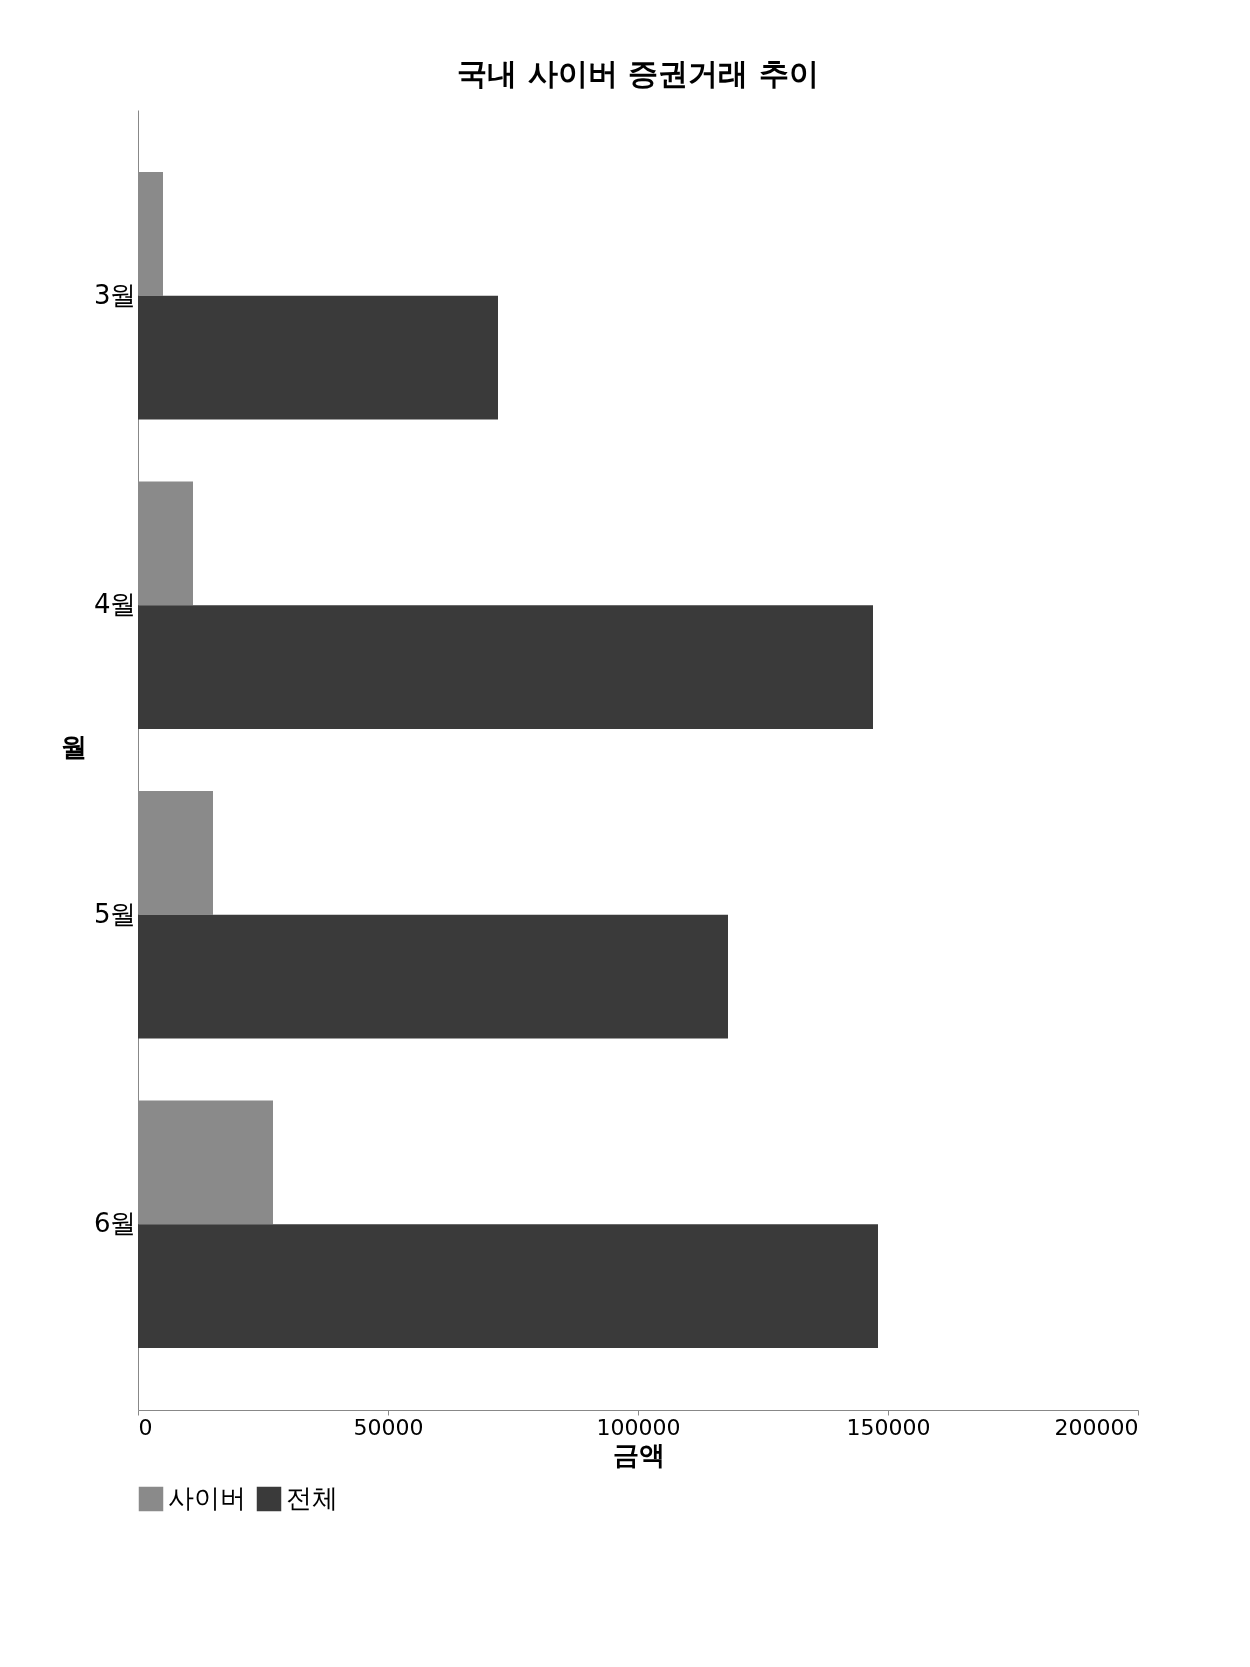  What do you see at coordinates (207, 1498) in the screenshot?
I see `legend-label: 사이버` at bounding box center [207, 1498].